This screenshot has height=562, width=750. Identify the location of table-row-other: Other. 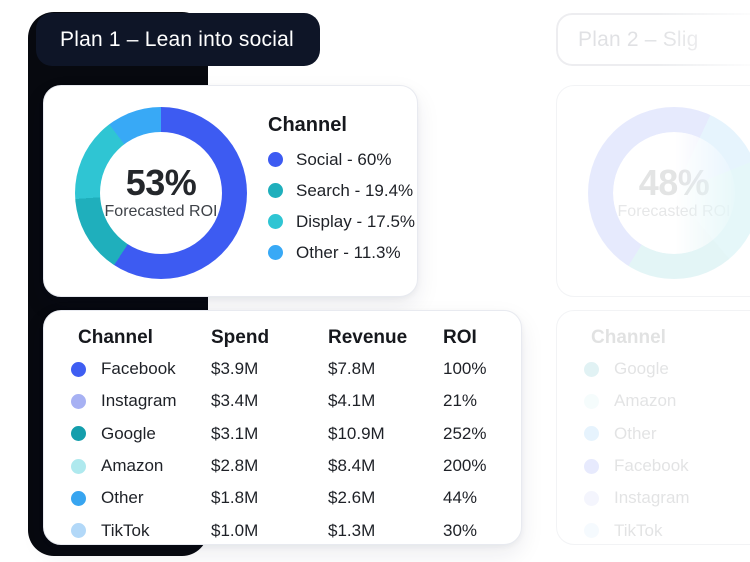
(667, 434).